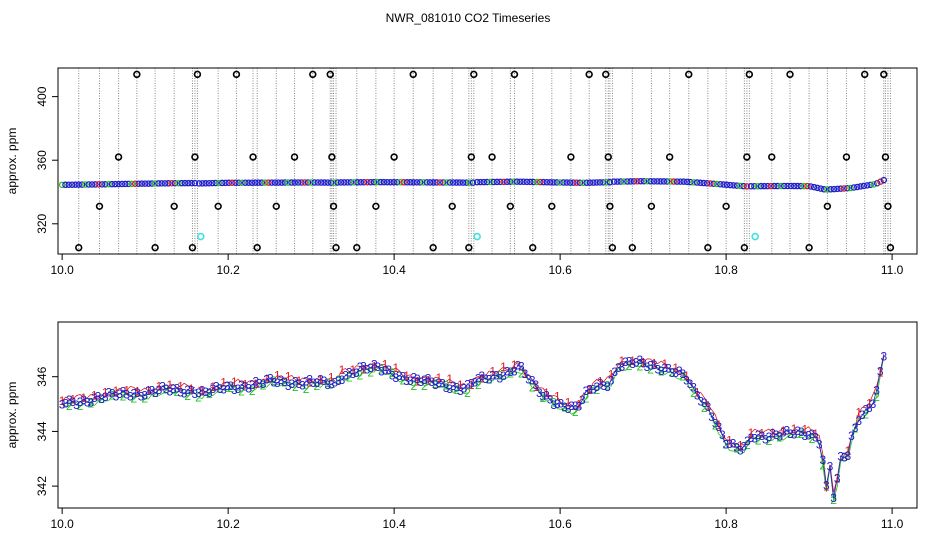 The height and width of the screenshot is (540, 936). I want to click on cyan-point, so click(200, 236).